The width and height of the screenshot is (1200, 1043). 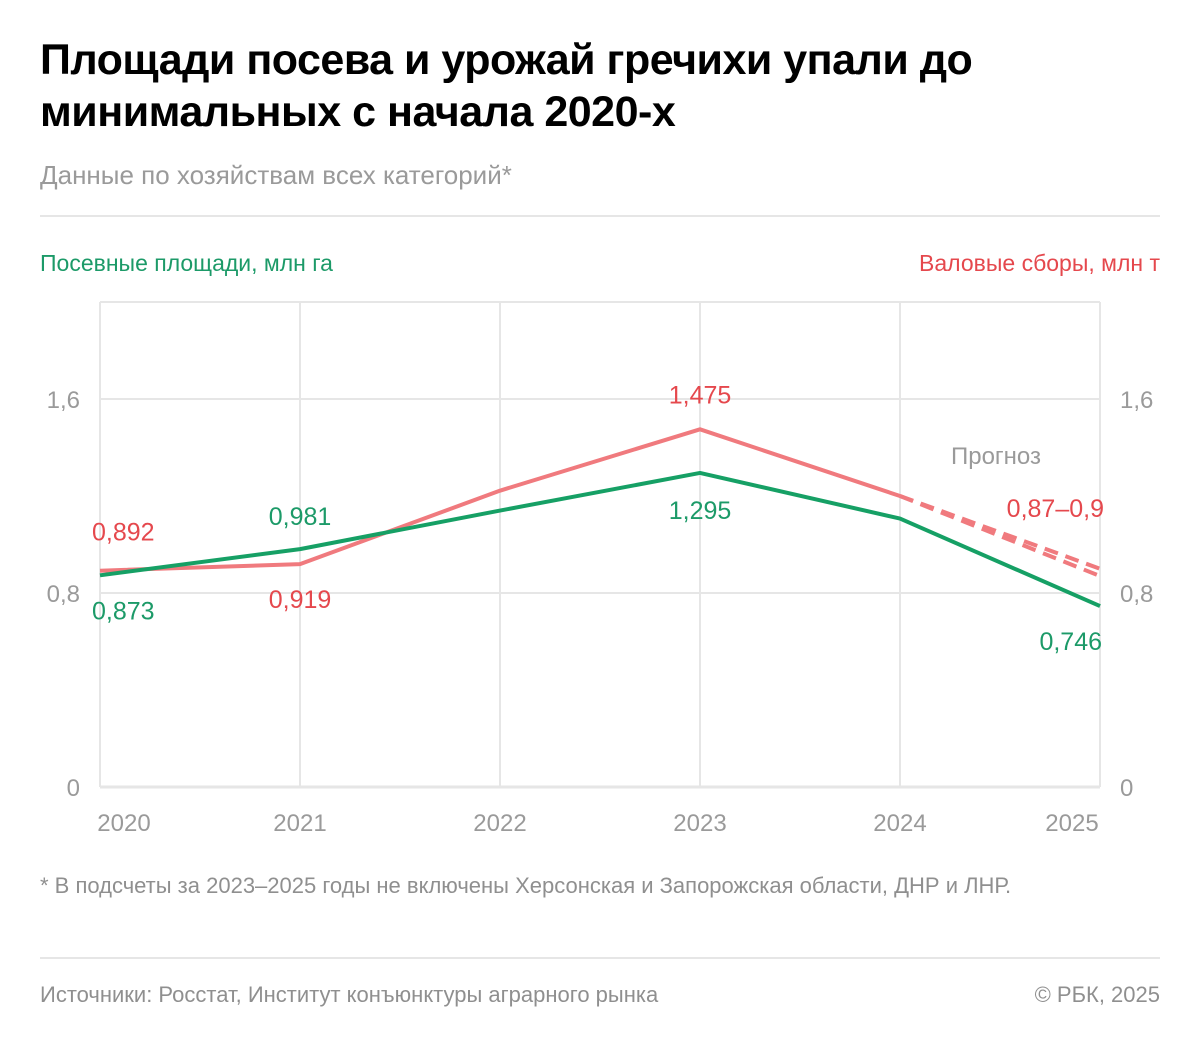 I want to click on x-tick-label: 2022, so click(x=499, y=823).